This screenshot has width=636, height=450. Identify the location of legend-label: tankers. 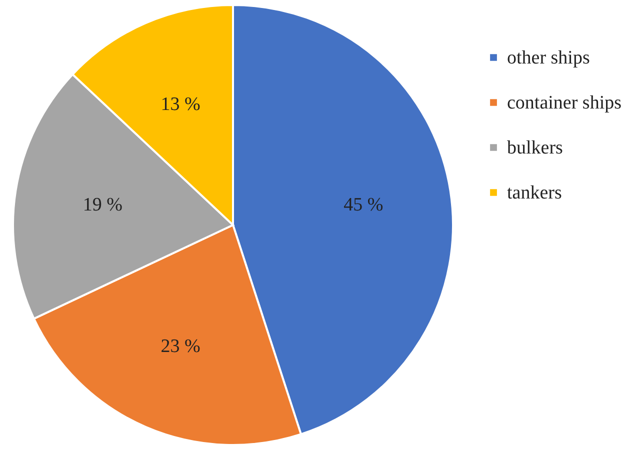
(534, 193).